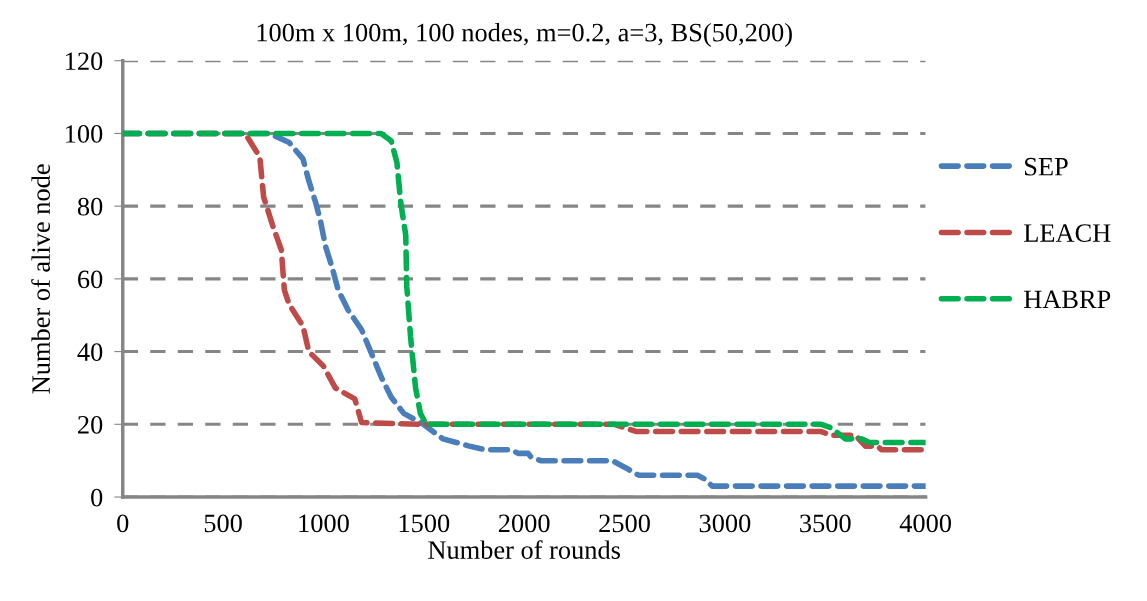 This screenshot has width=1147, height=601. Describe the element at coordinates (1046, 166) in the screenshot. I see `legend-label: SEP` at that location.